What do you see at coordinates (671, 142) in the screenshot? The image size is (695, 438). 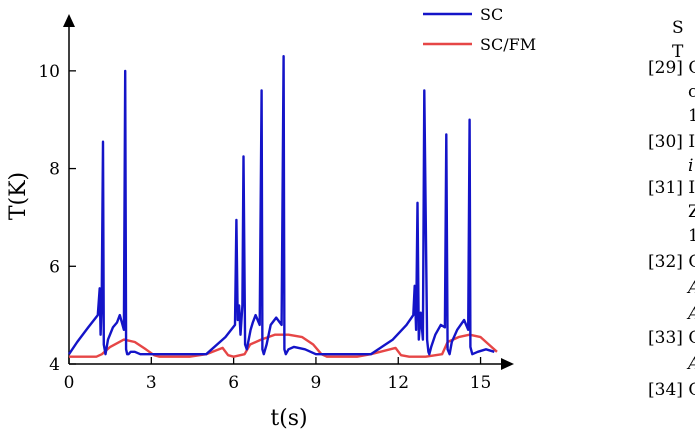 I see `ref-marker: [30] I` at bounding box center [671, 142].